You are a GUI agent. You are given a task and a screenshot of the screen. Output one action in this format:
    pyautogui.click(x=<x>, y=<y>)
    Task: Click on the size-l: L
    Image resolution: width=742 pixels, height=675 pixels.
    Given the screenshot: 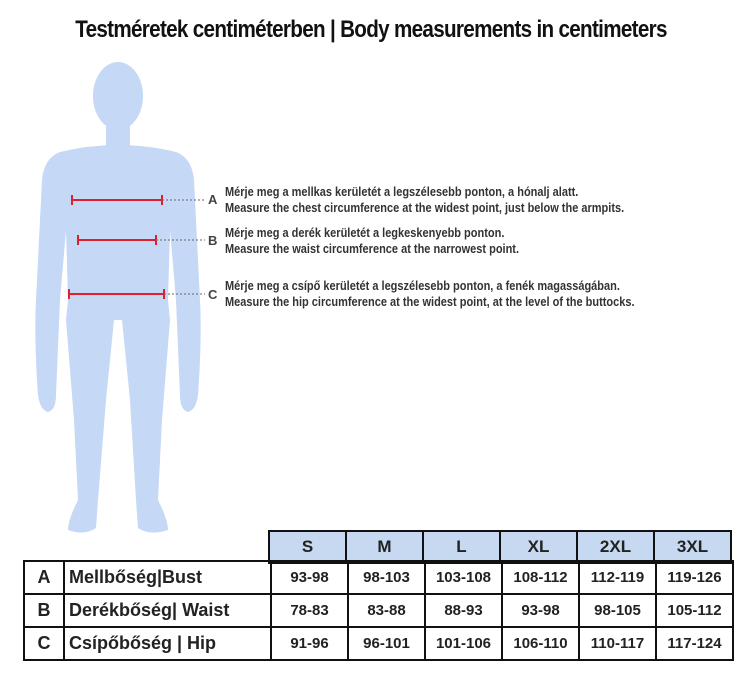 What is the action you would take?
    pyautogui.click(x=461, y=547)
    